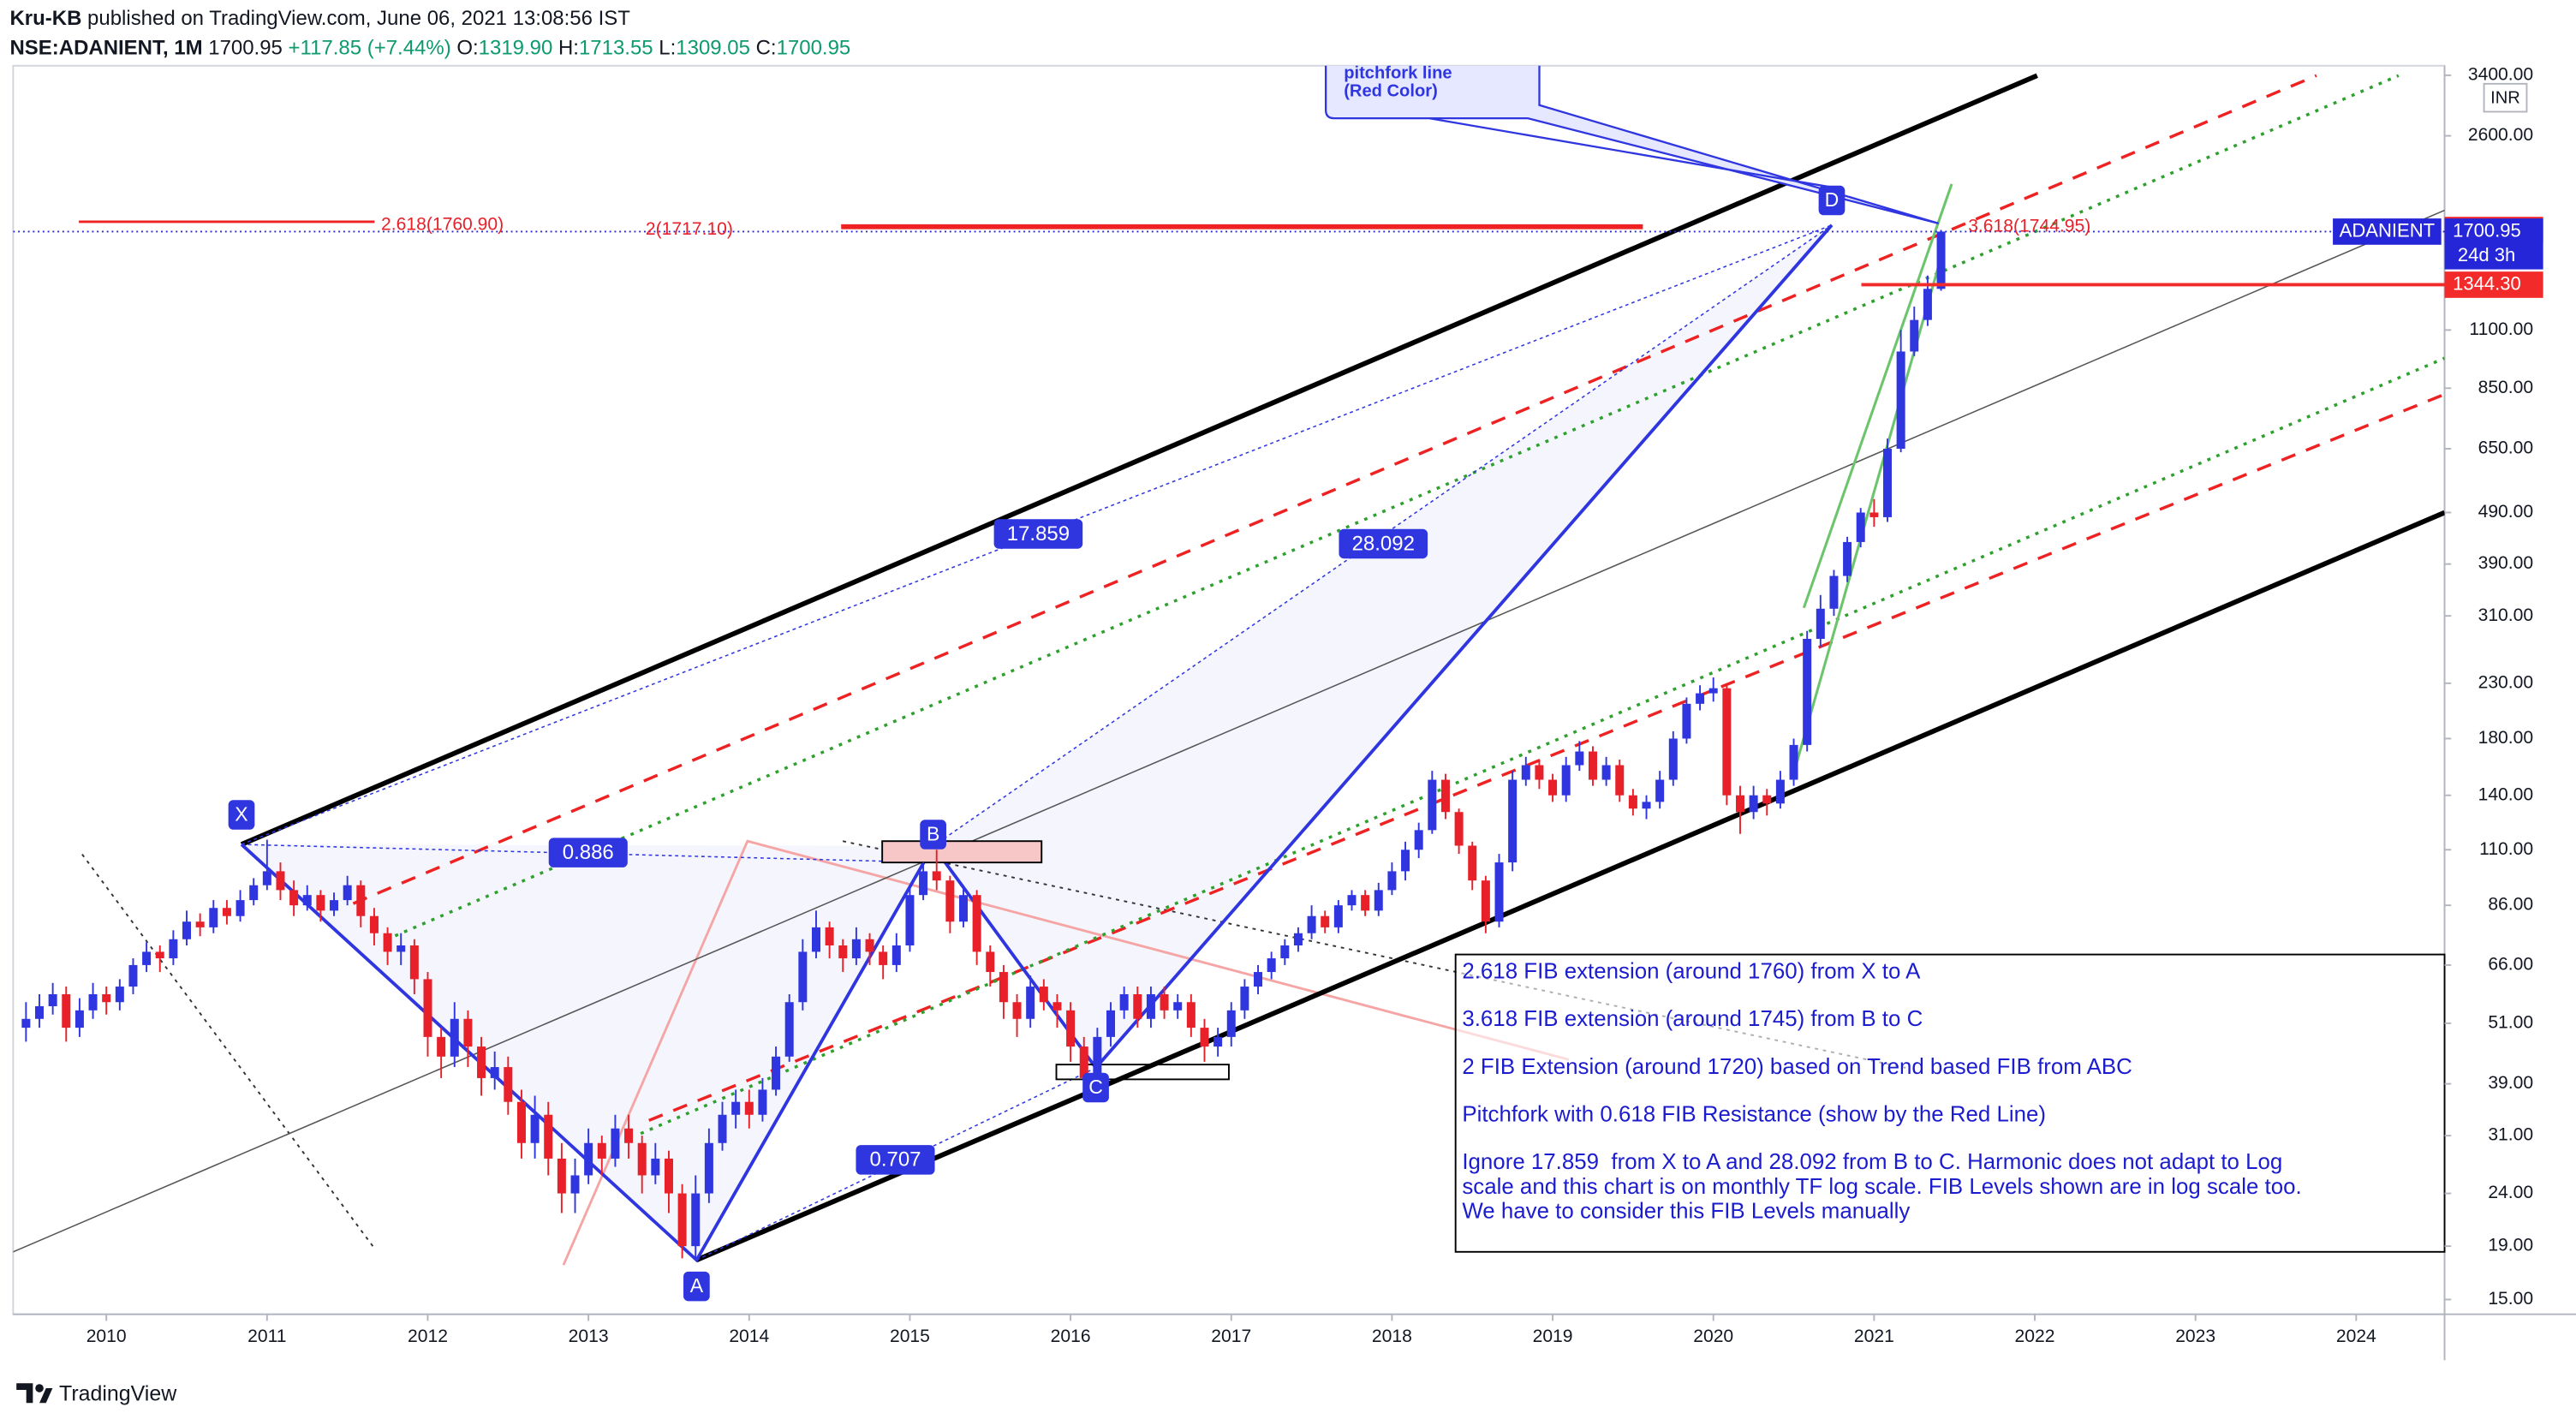 The image size is (2576, 1425). I want to click on callout-text: pitchfork line, so click(1398, 73).